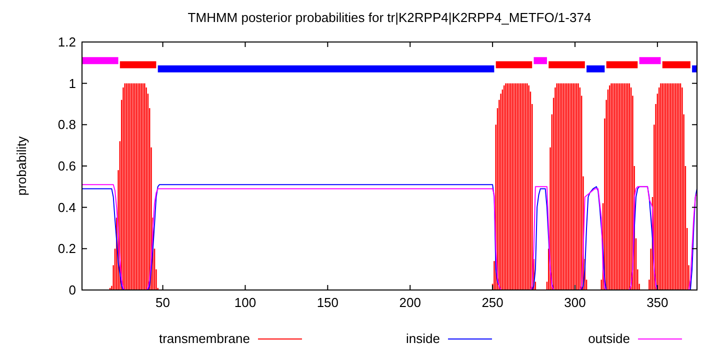 The width and height of the screenshot is (710, 350). Describe the element at coordinates (327, 302) in the screenshot. I see `x-tick-label: 150` at that location.